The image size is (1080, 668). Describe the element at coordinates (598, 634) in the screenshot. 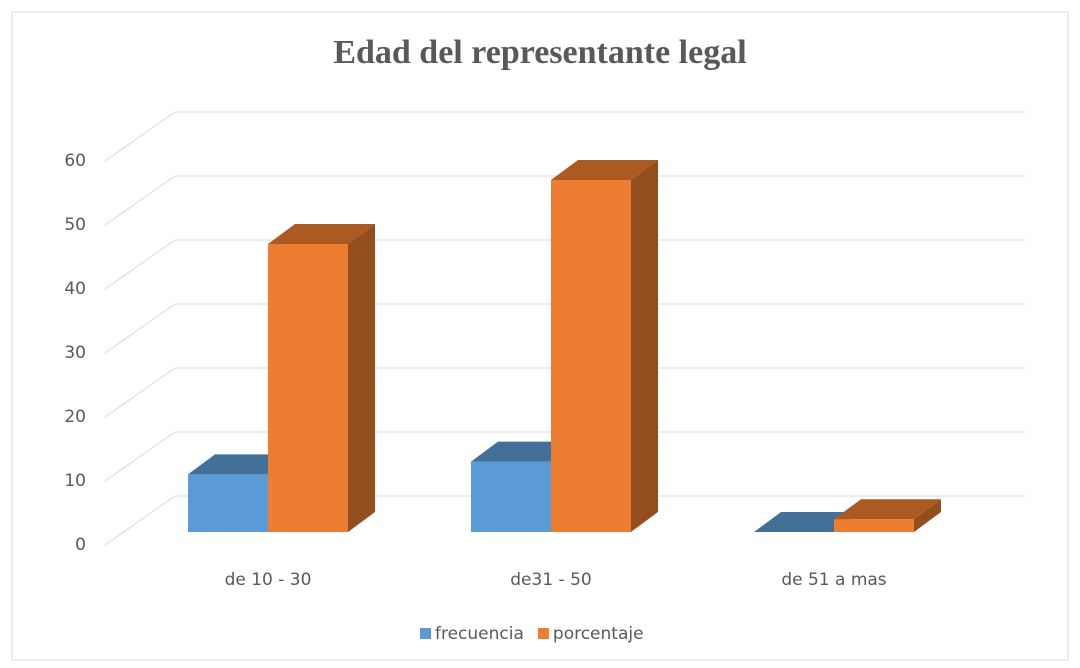

I see `legend-label: porcentaje` at that location.